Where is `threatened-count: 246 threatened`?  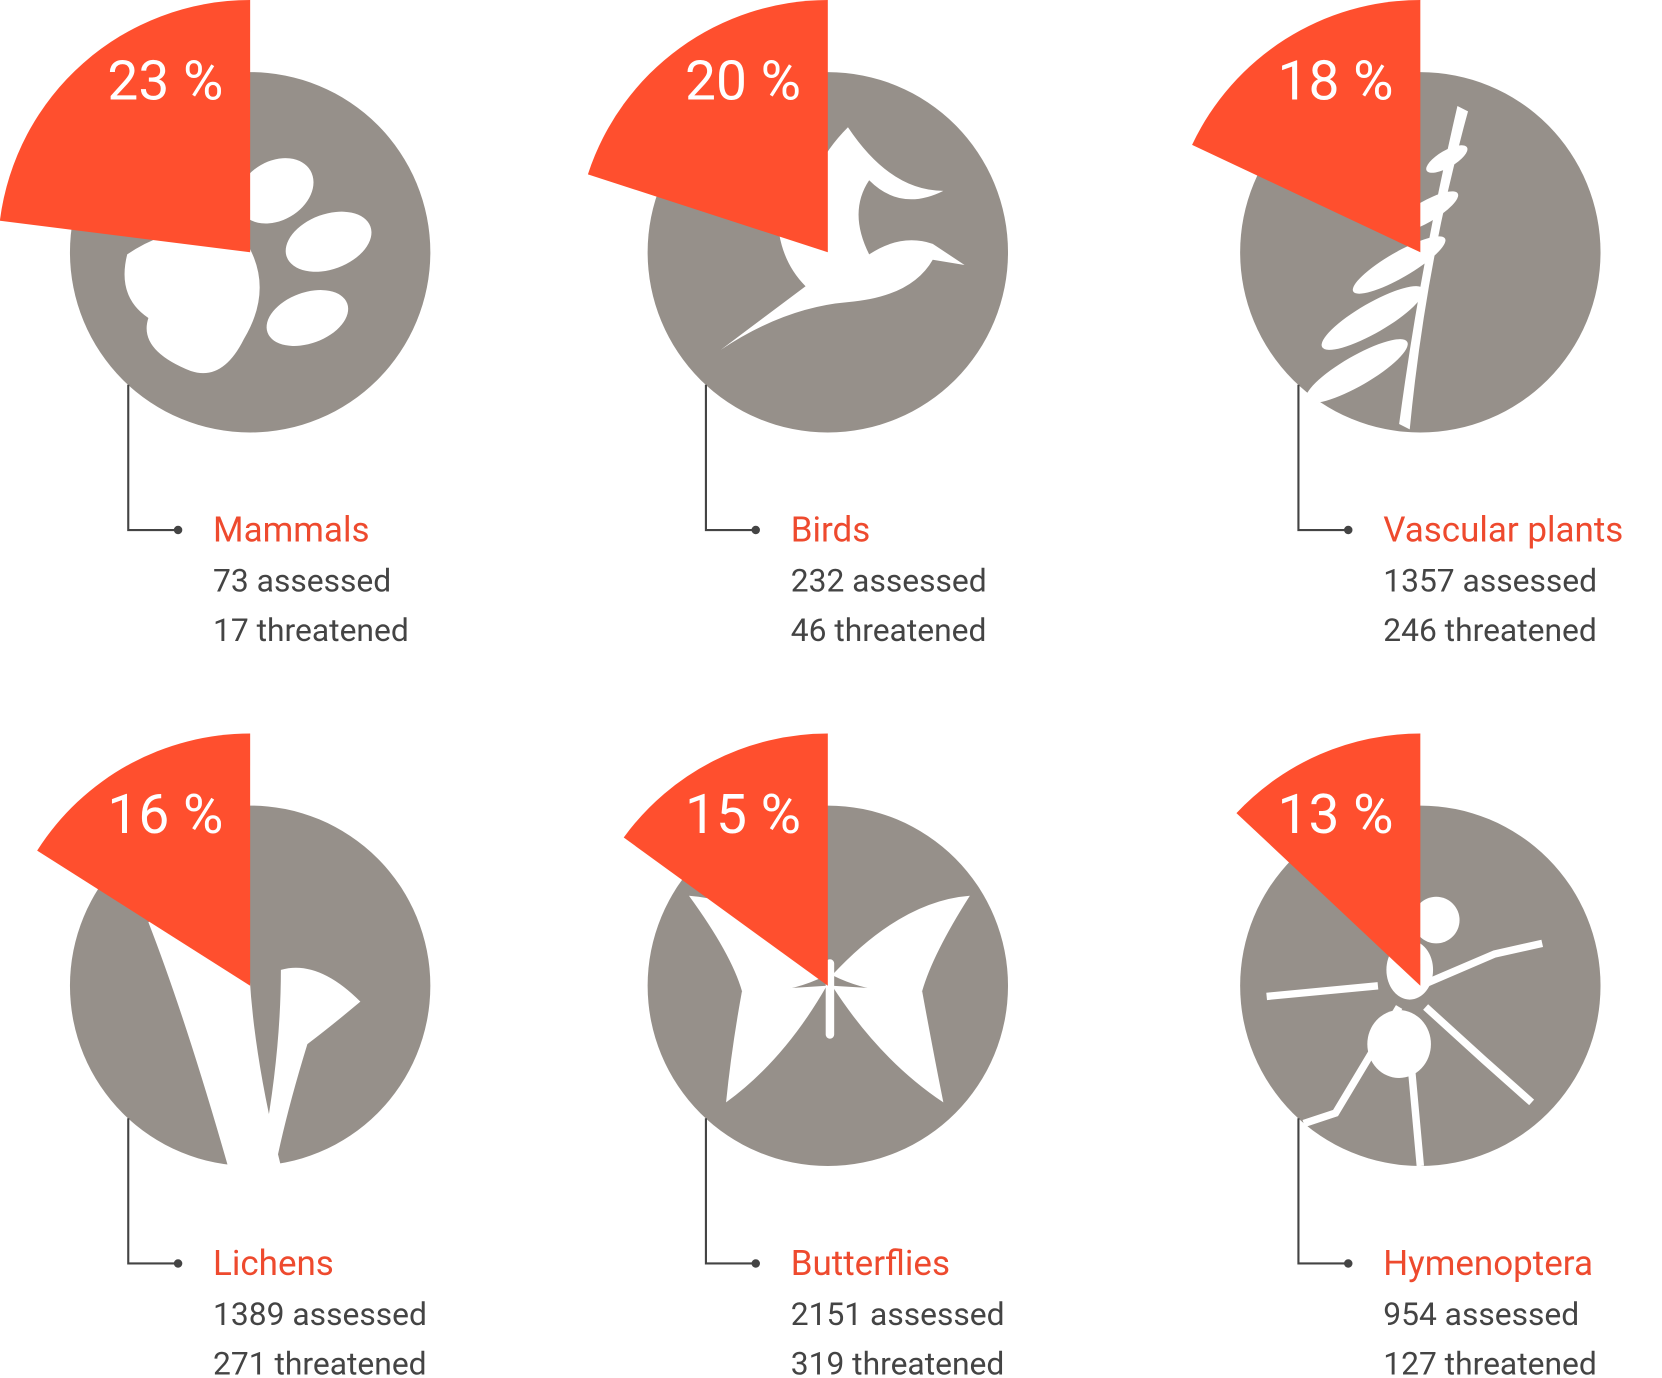 threatened-count: 246 threatened is located at coordinates (1490, 630).